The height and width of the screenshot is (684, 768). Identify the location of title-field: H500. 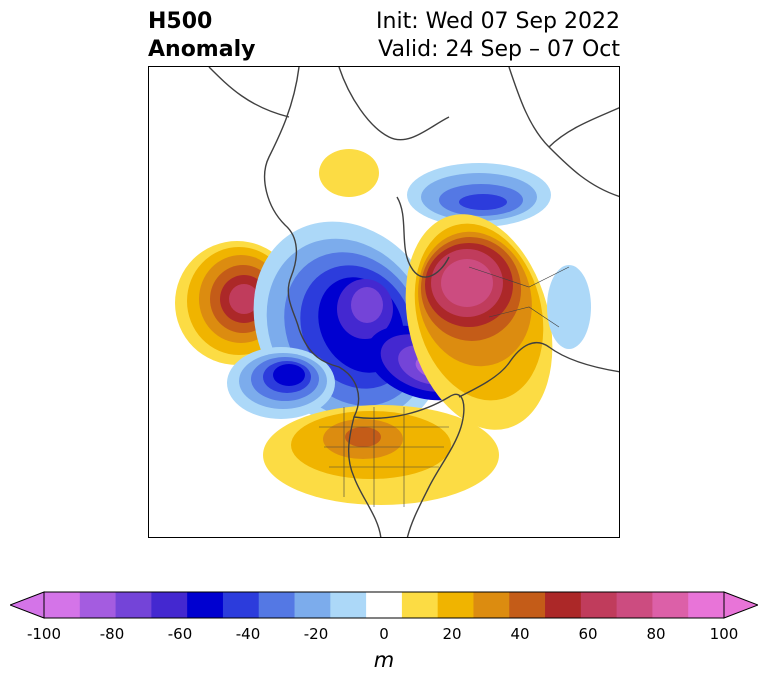
(180, 21).